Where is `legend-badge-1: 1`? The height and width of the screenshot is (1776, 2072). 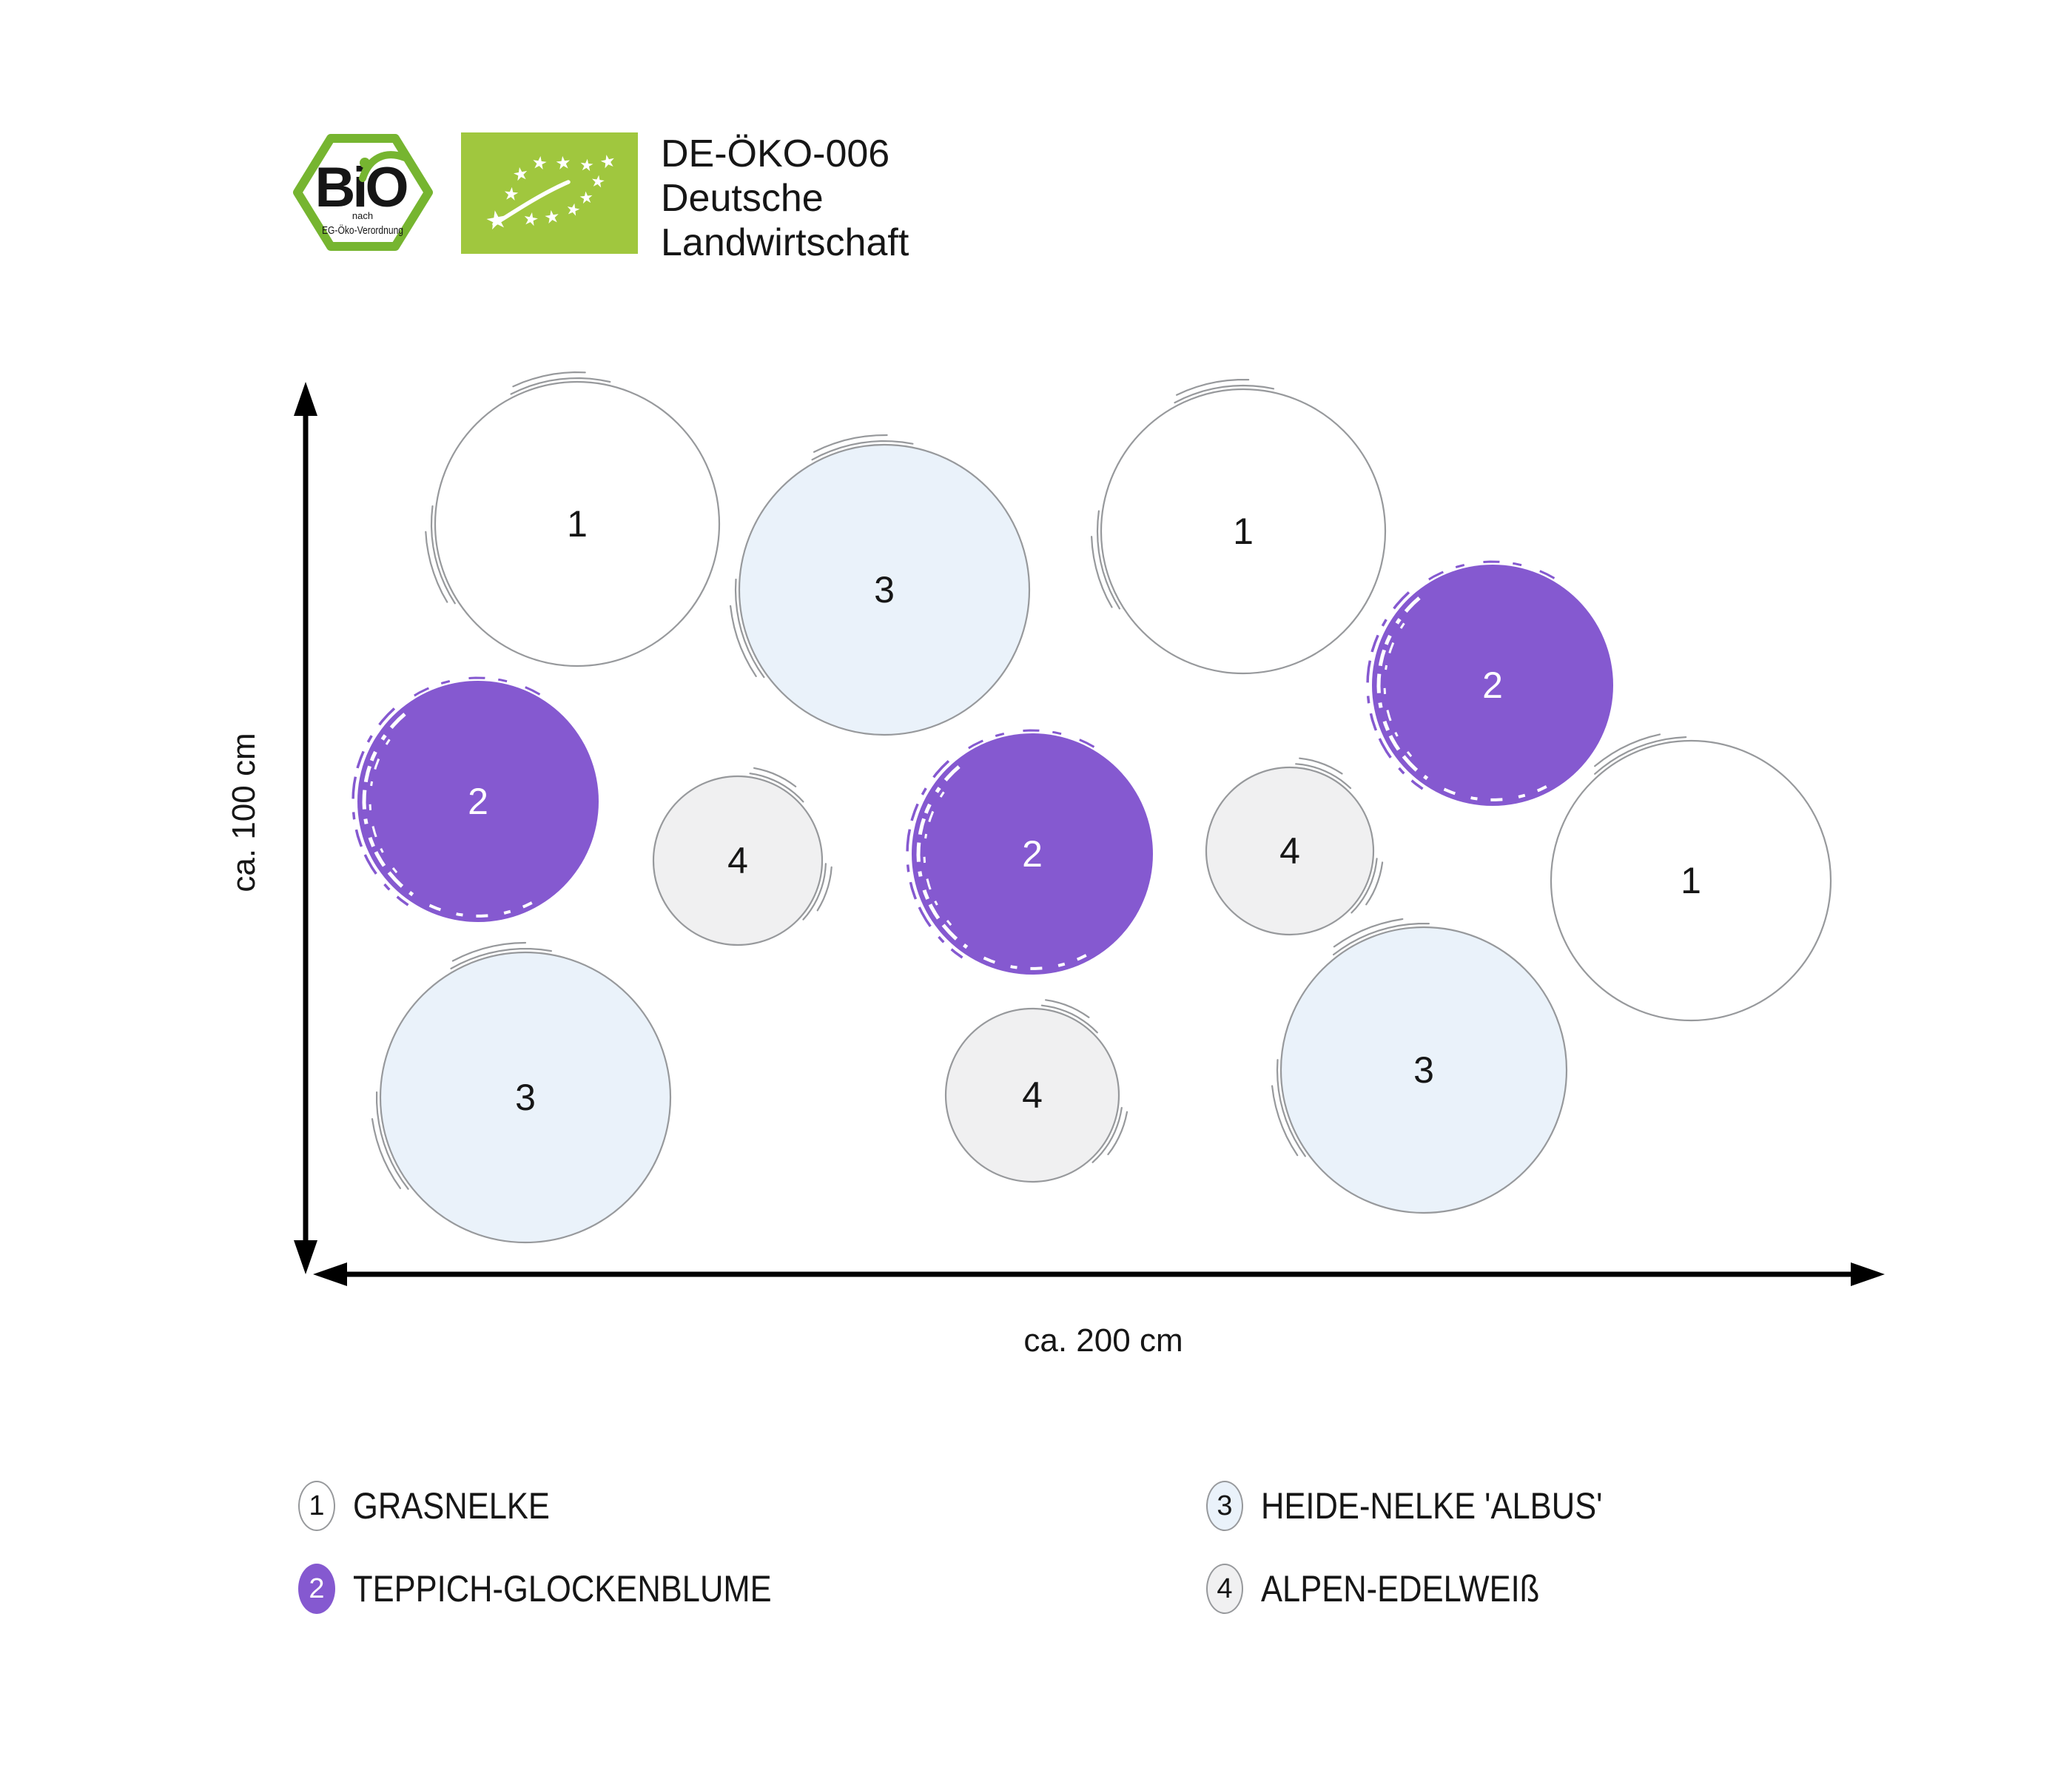
legend-badge-1: 1 is located at coordinates (316, 1506).